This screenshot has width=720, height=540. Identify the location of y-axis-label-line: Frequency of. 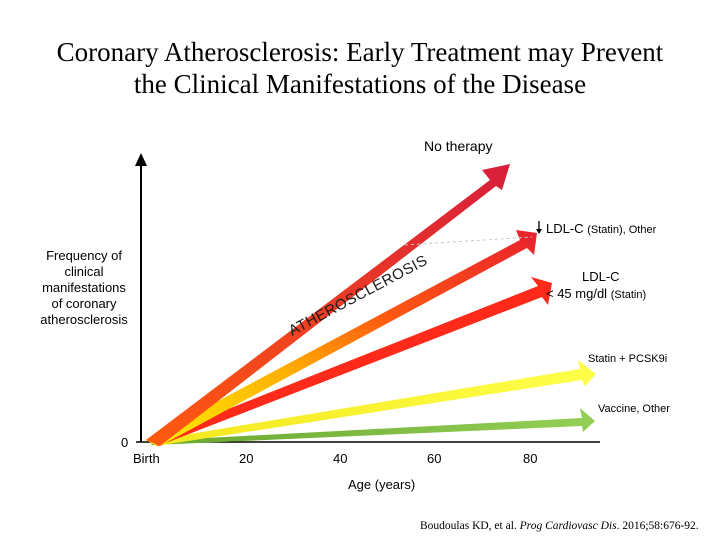
(84, 255).